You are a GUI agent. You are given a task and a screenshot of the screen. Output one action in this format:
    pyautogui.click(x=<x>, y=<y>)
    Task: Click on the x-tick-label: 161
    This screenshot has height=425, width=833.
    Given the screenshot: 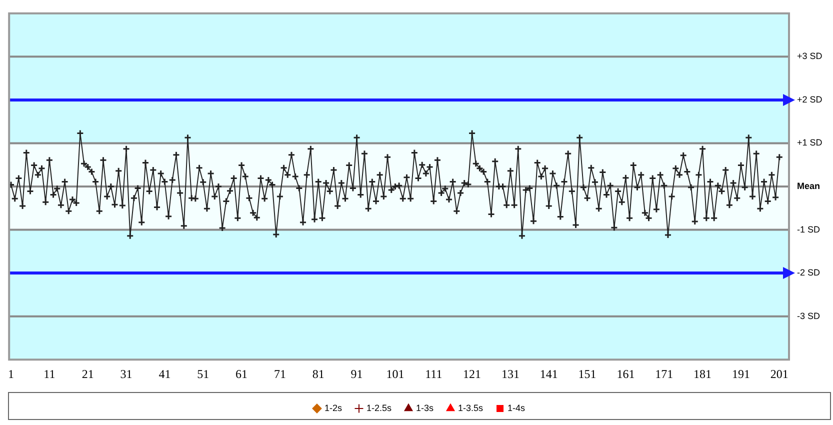 What is the action you would take?
    pyautogui.click(x=625, y=373)
    